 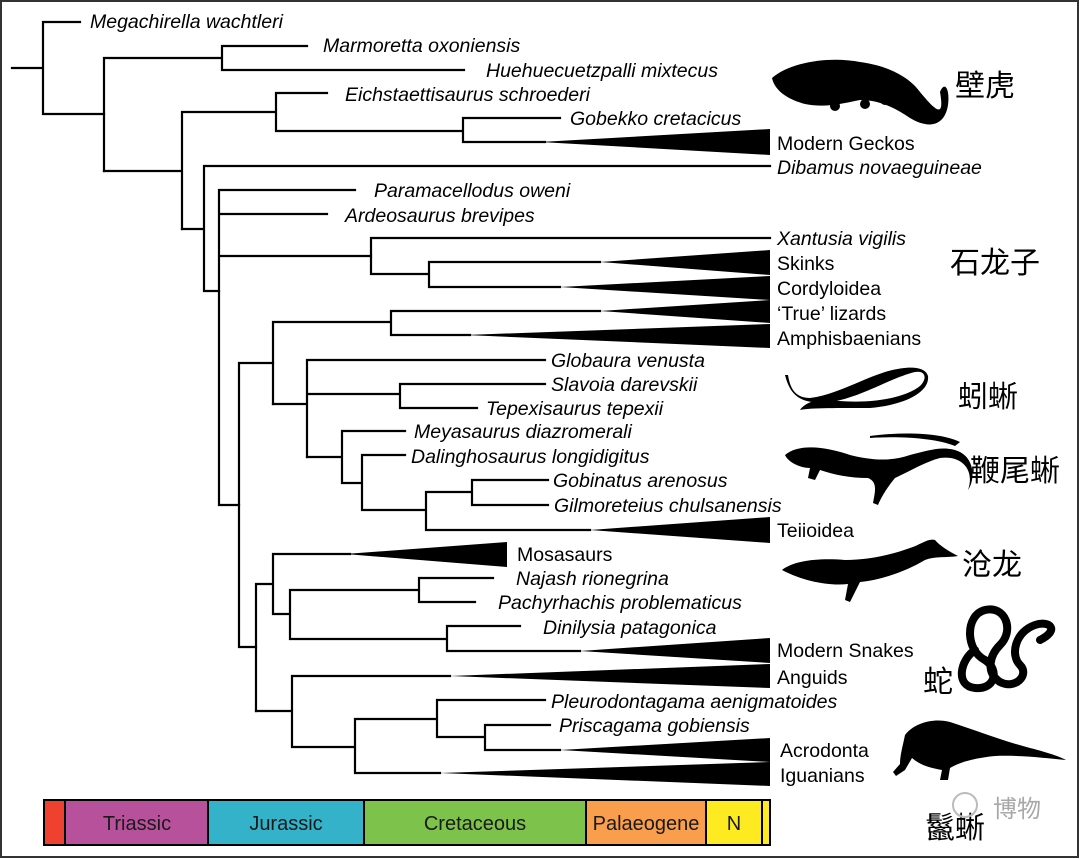 What do you see at coordinates (1017, 809) in the screenshot?
I see `watermark-text: 博物` at bounding box center [1017, 809].